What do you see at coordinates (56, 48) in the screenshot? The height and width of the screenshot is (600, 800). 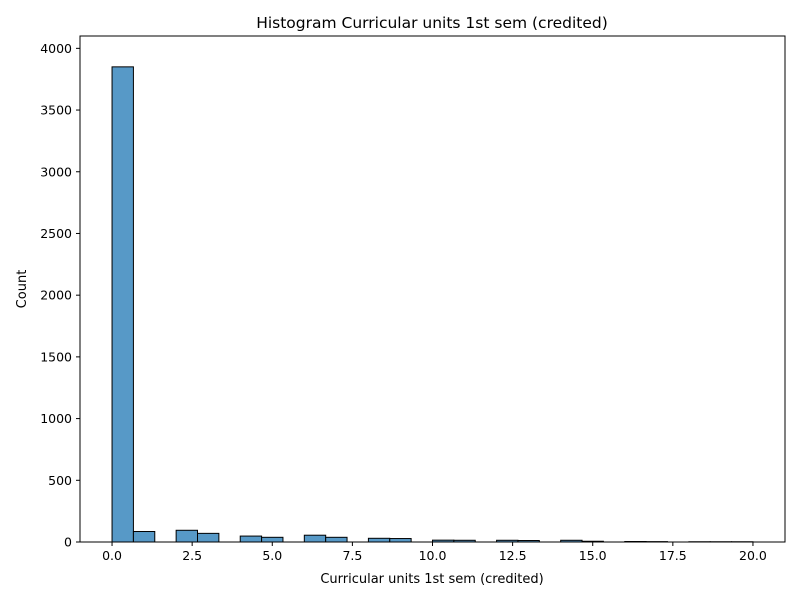 I see `y-tick-label: 4000` at bounding box center [56, 48].